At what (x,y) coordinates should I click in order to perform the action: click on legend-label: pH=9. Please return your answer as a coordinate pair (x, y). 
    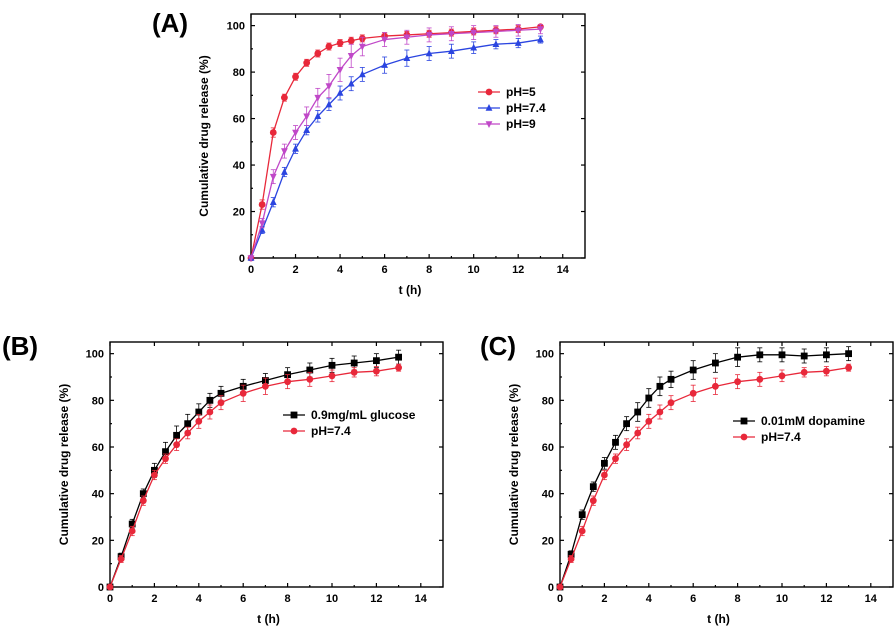
    Looking at the image, I should click on (521, 124).